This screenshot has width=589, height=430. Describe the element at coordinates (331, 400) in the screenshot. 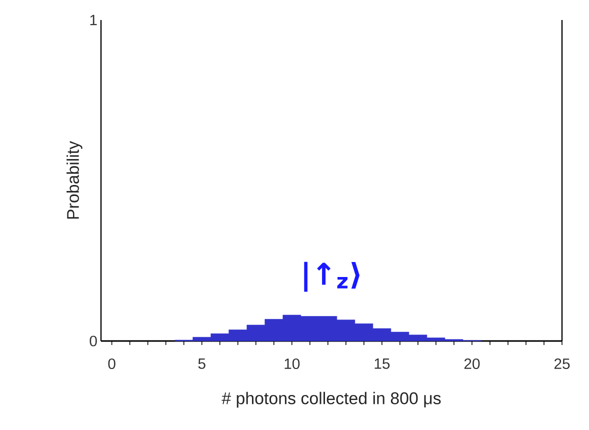

I see `x-axis-title: # photons collected in 800 μs` at that location.